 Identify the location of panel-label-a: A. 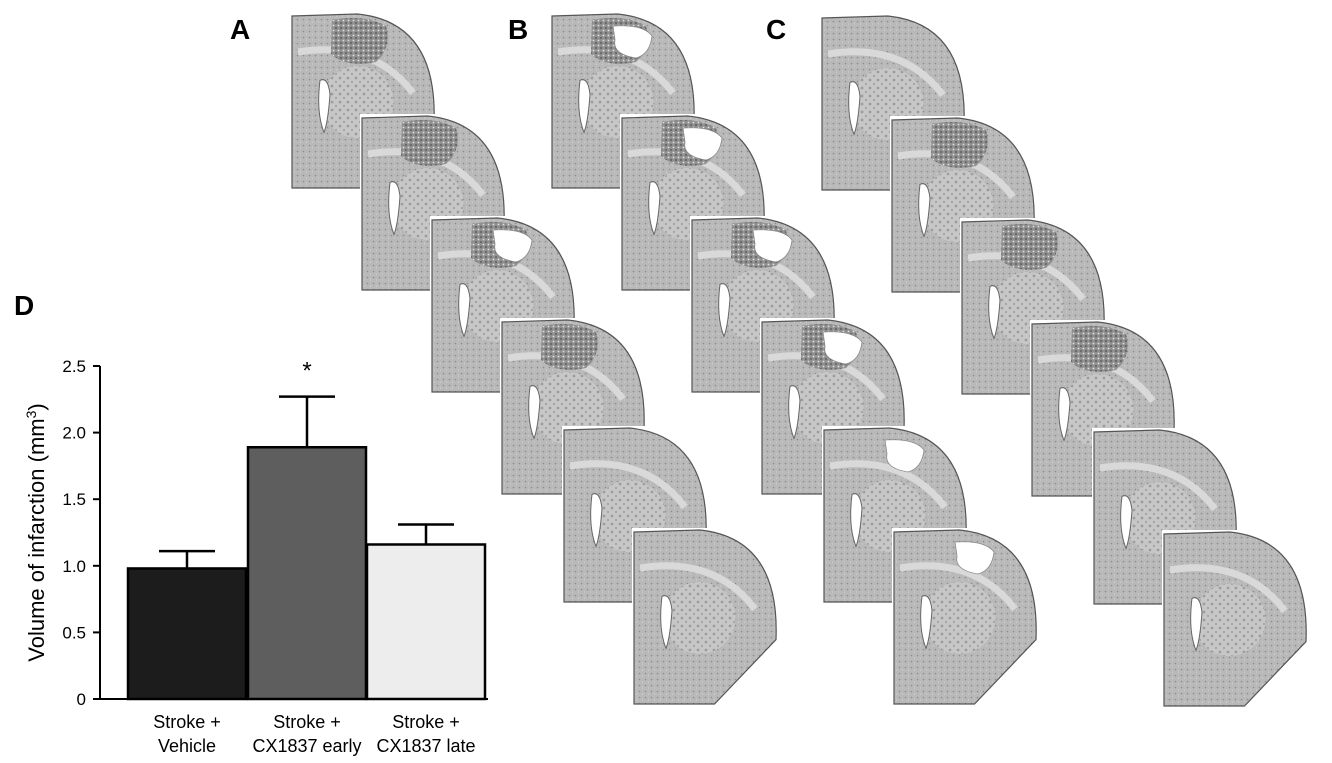
(240, 29).